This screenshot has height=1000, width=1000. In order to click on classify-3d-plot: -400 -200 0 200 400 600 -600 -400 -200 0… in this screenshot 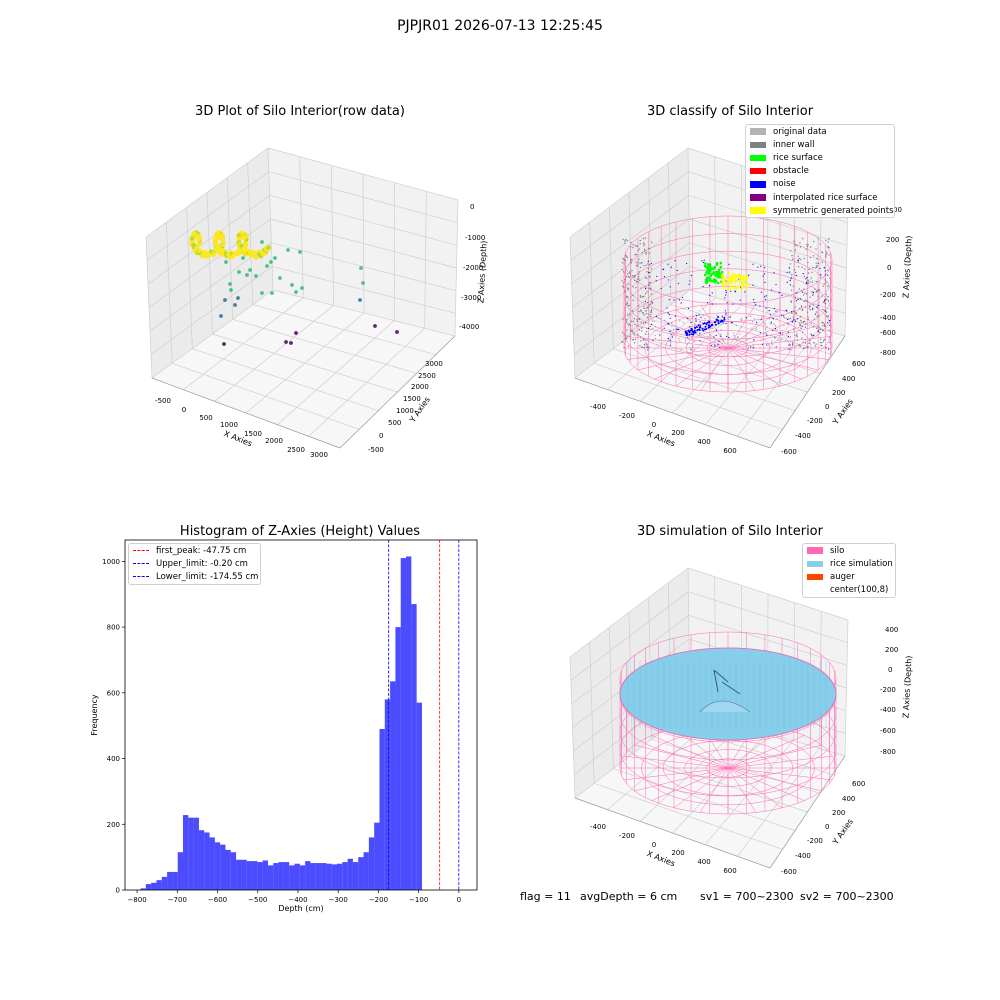, I will do `click(741, 301)`.